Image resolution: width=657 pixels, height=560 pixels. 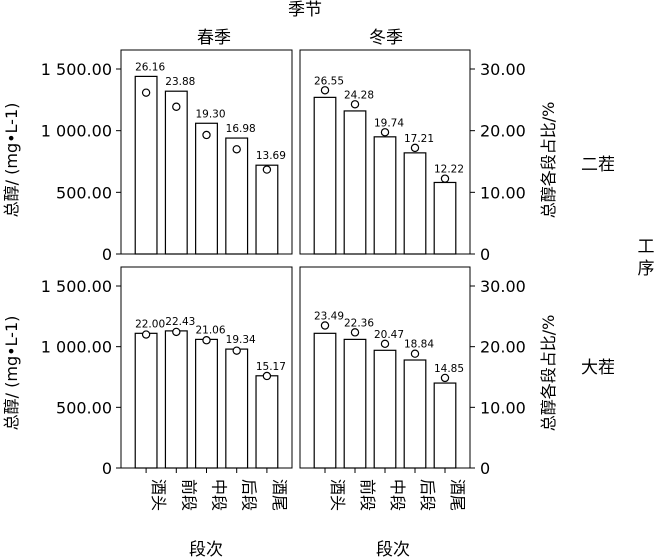 I want to click on data-label: 24.28, so click(x=359, y=95).